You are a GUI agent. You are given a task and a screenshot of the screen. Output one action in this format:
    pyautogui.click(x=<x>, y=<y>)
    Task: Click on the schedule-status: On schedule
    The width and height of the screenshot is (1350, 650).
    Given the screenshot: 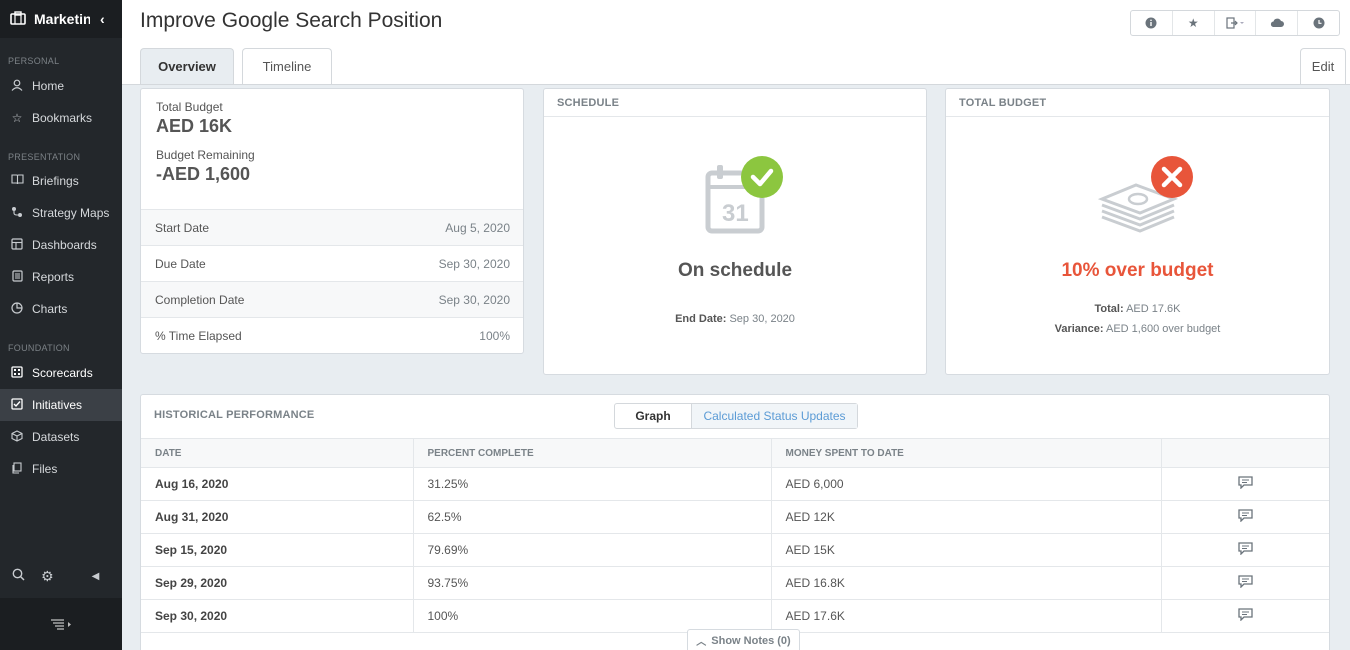 What is the action you would take?
    pyautogui.click(x=735, y=270)
    